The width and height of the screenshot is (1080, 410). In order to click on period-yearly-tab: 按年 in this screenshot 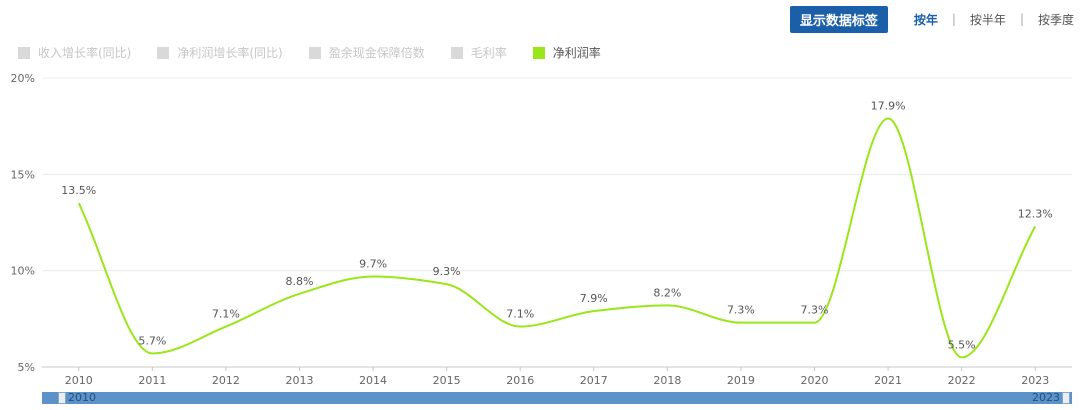, I will do `click(925, 19)`.